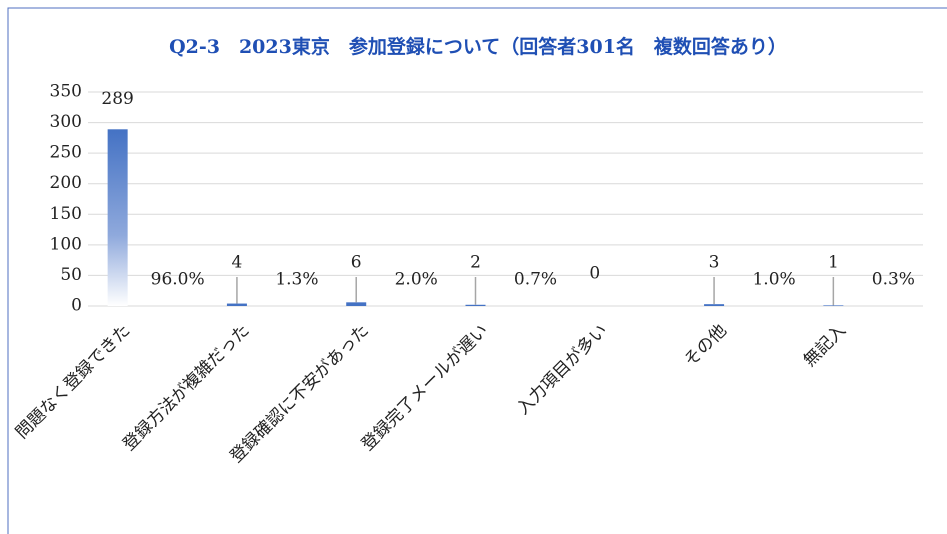 This screenshot has width=947, height=534. I want to click on data-label: 2, so click(475, 263).